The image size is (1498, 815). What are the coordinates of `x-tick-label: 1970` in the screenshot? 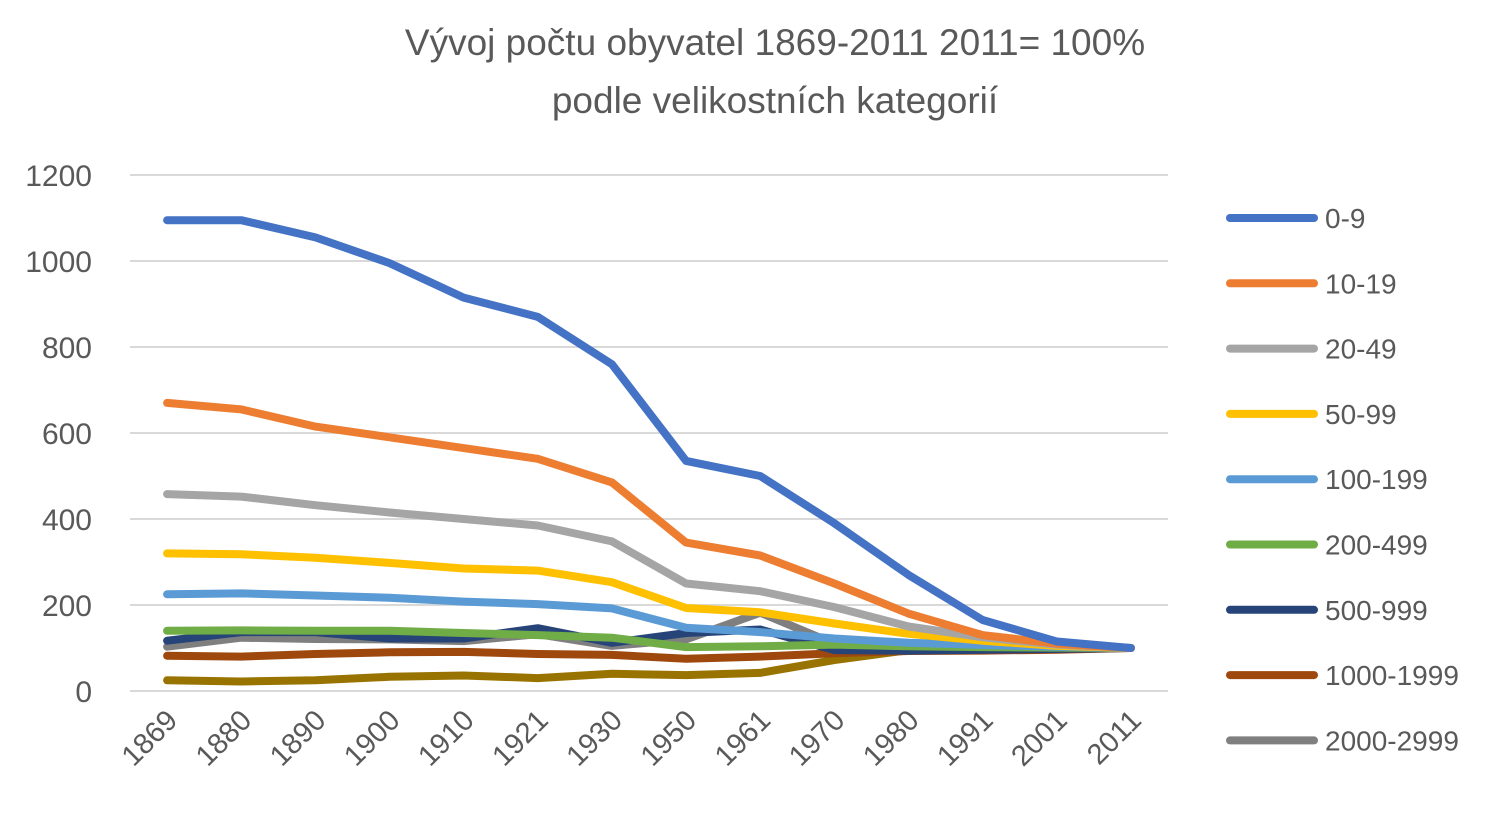 It's located at (817, 738).